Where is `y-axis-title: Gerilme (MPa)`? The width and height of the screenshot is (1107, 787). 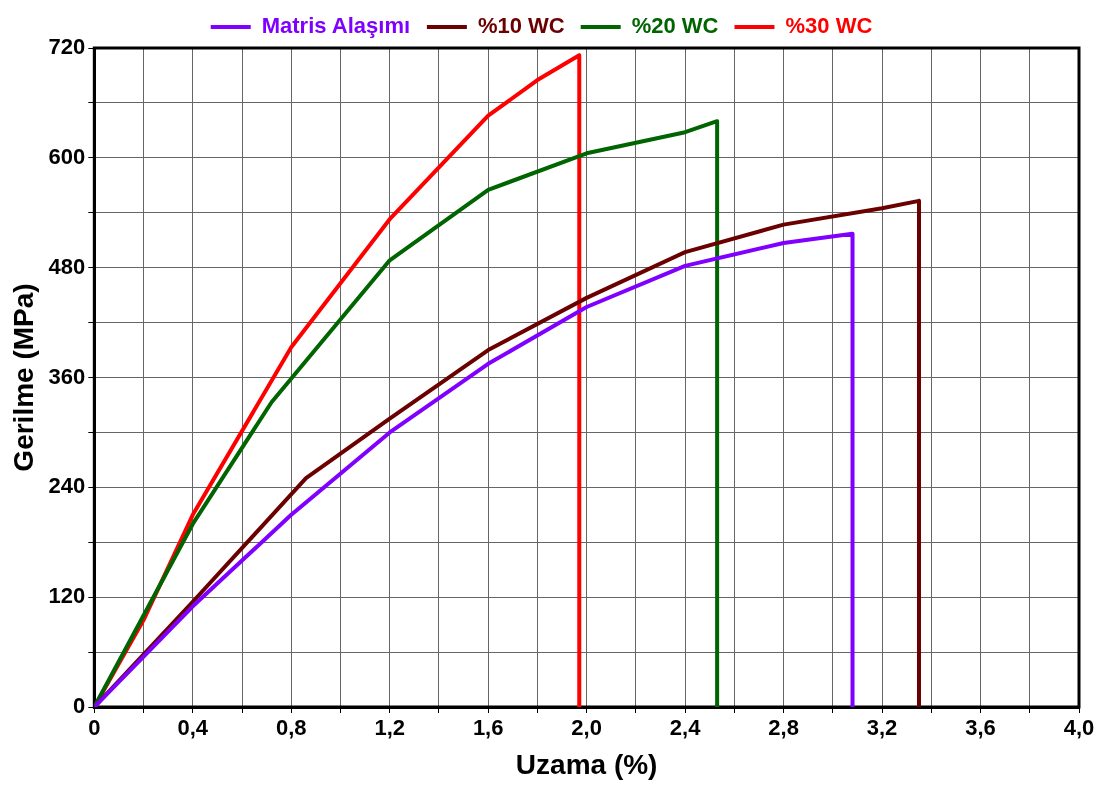 y-axis-title: Gerilme (MPa) is located at coordinates (23, 377).